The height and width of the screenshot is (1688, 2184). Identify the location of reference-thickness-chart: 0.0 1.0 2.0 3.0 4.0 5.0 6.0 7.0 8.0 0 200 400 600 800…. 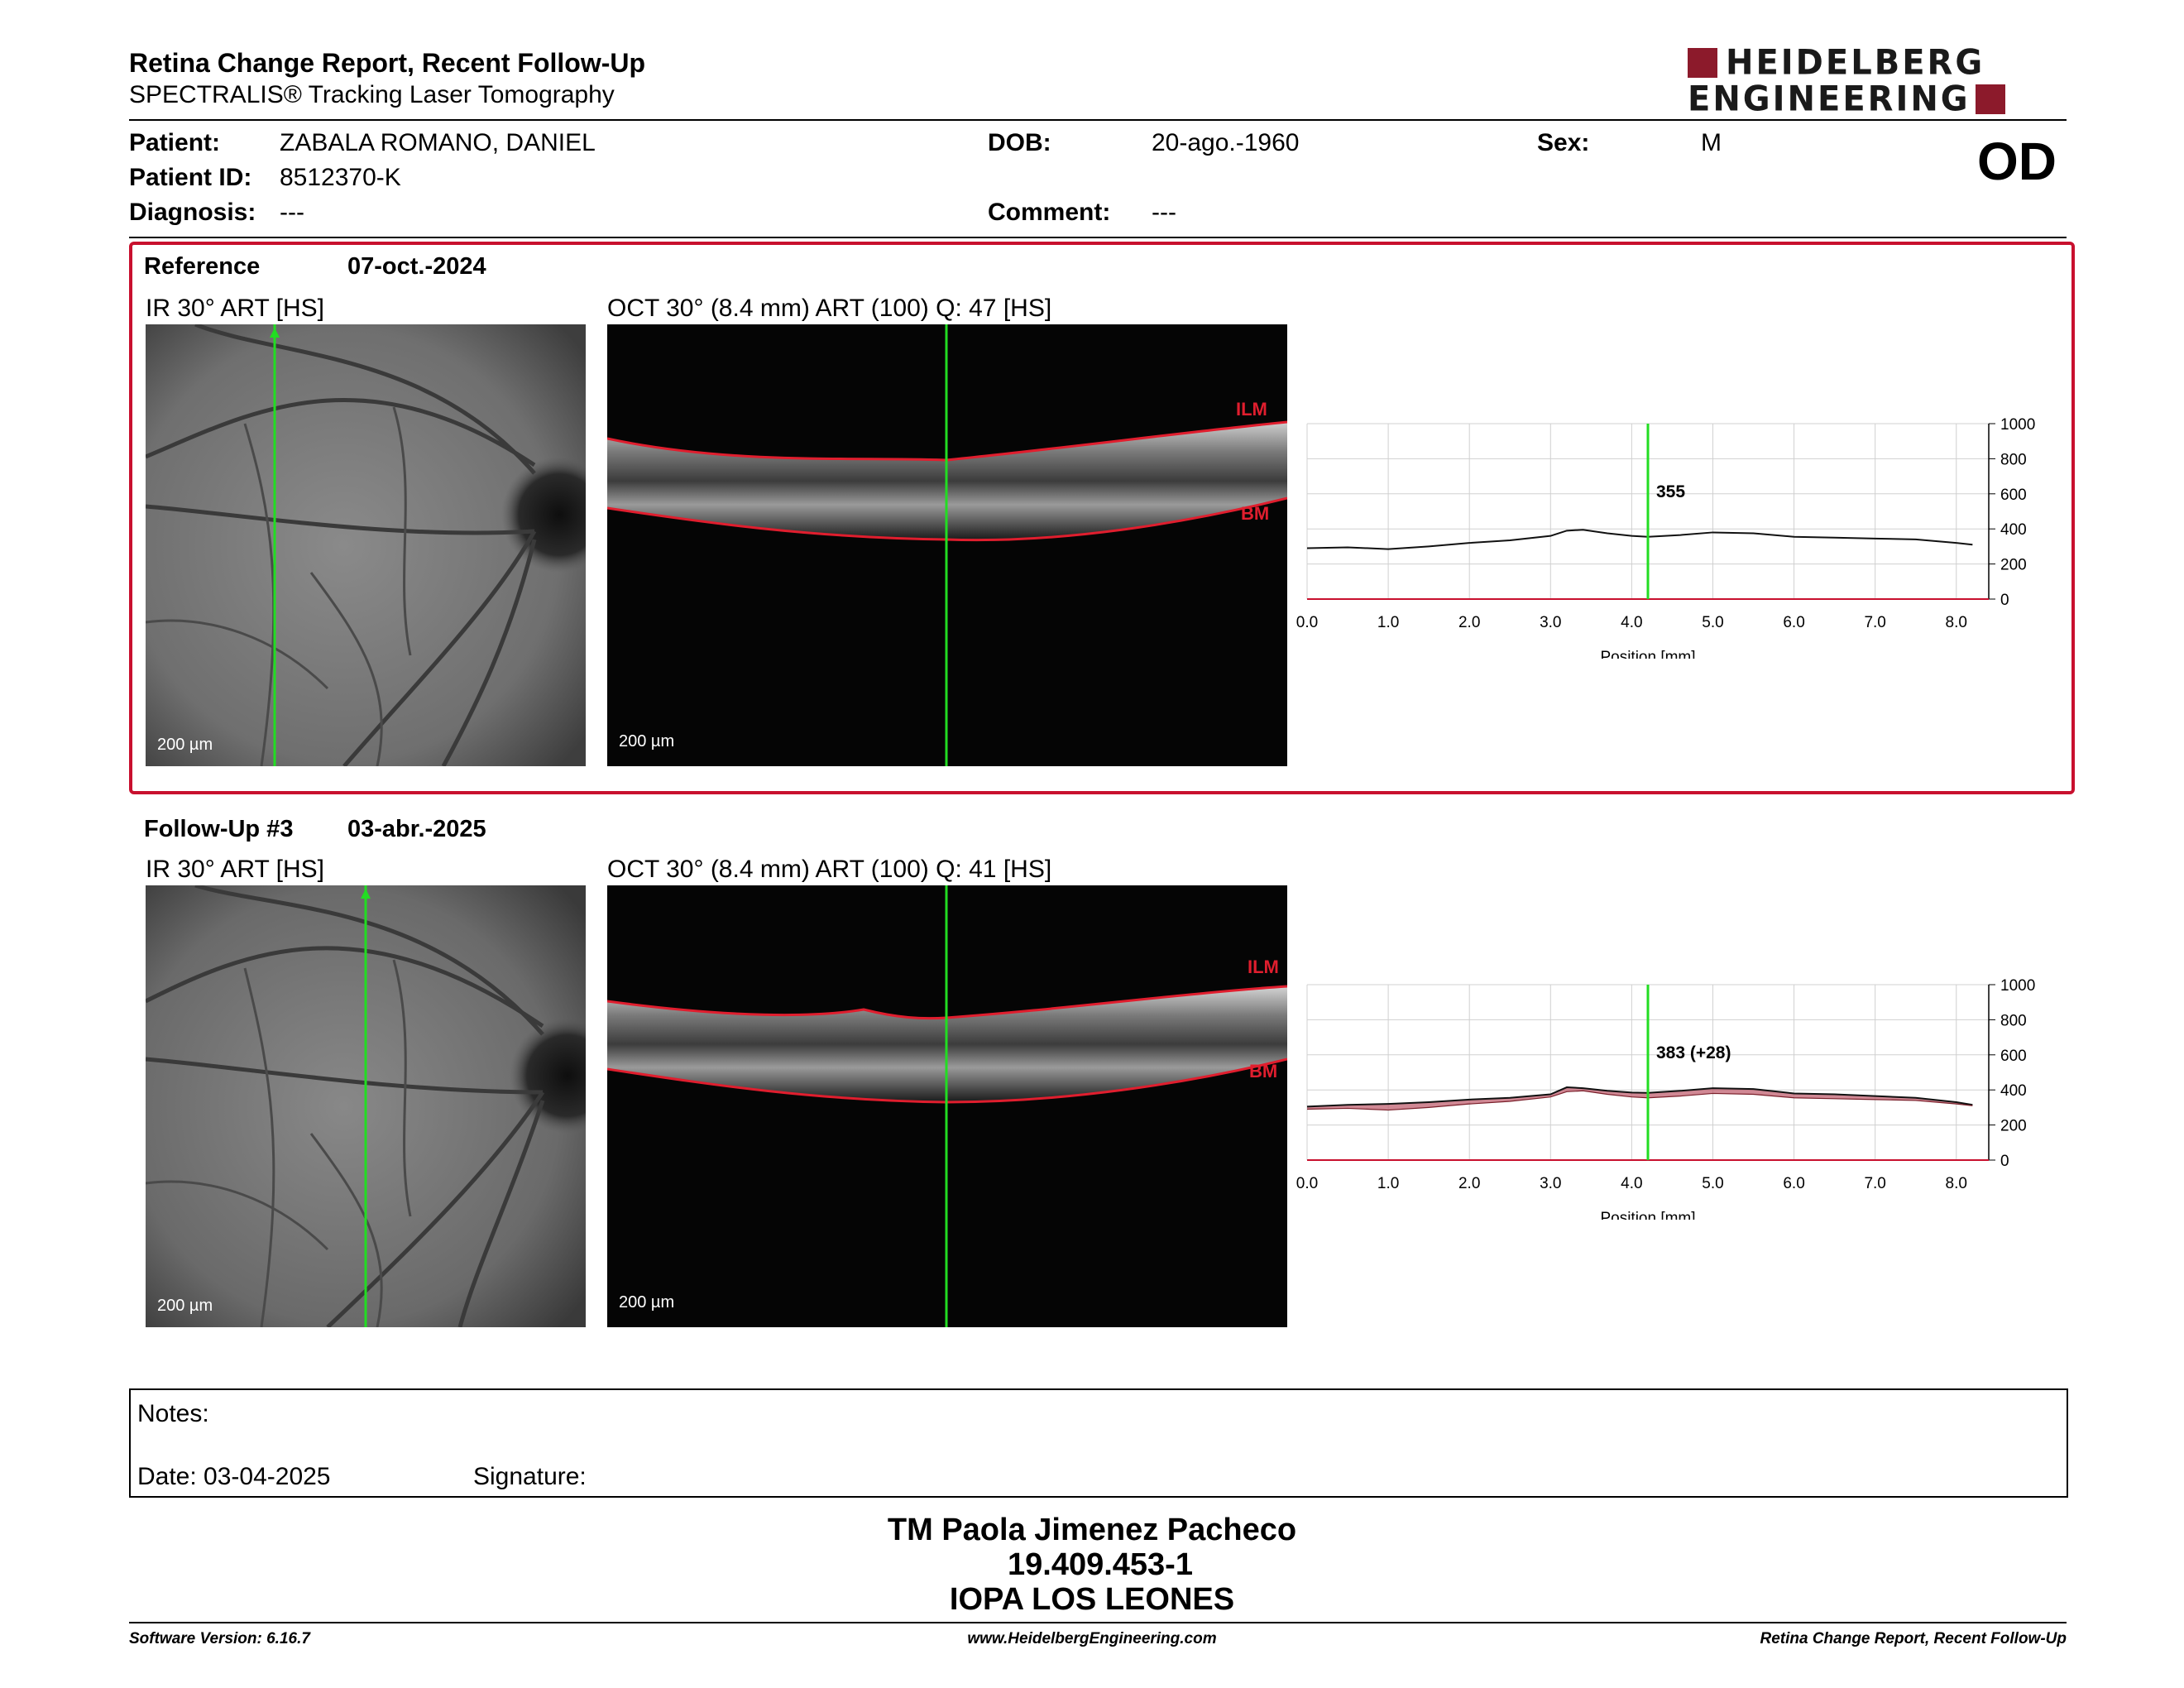
(1665, 537).